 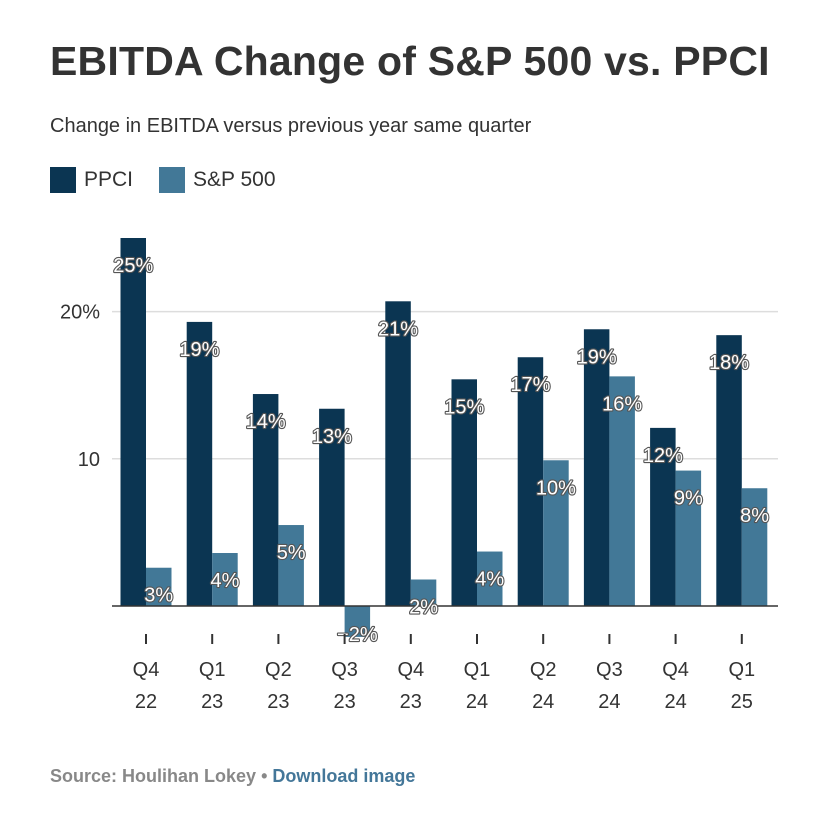 What do you see at coordinates (234, 179) in the screenshot?
I see `legend-label-sp500: S&P 500` at bounding box center [234, 179].